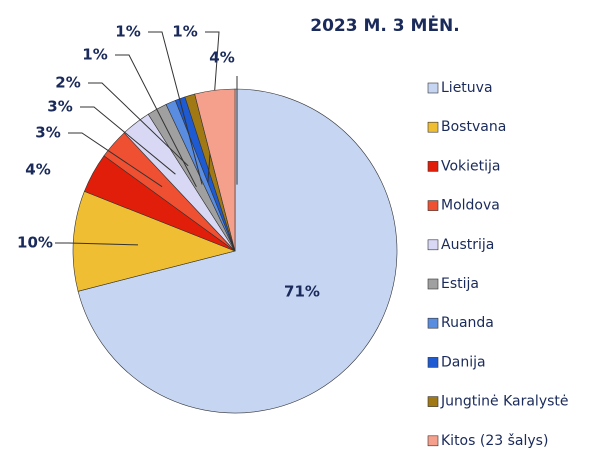  Describe the element at coordinates (473, 127) in the screenshot. I see `legend-label: Bostvana` at that location.